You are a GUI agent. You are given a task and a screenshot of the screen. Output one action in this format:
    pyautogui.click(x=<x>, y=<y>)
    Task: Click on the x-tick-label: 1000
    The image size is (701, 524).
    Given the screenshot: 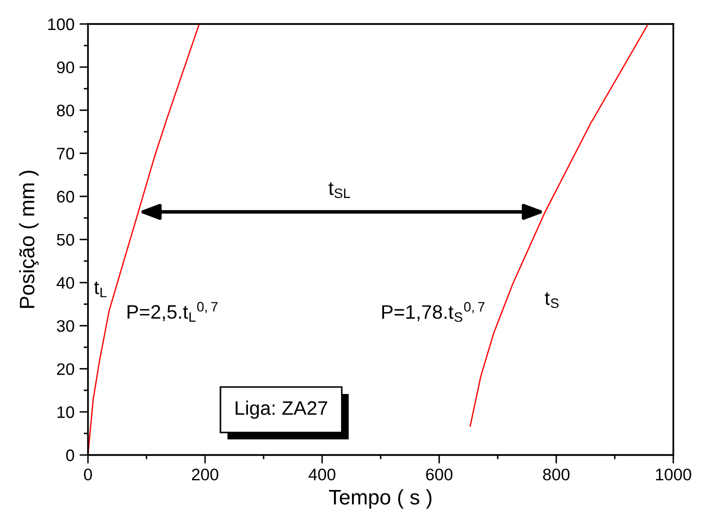 What is the action you would take?
    pyautogui.click(x=674, y=474)
    